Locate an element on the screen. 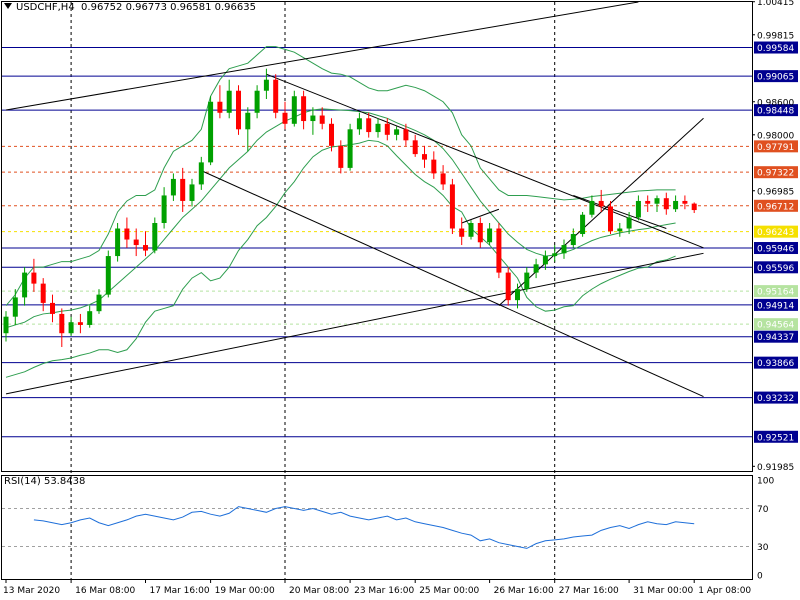 Image resolution: width=800 pixels, height=600 pixels. ohlc-values: 0.96752 0.96773 0.96581 0.96635 is located at coordinates (168, 7).